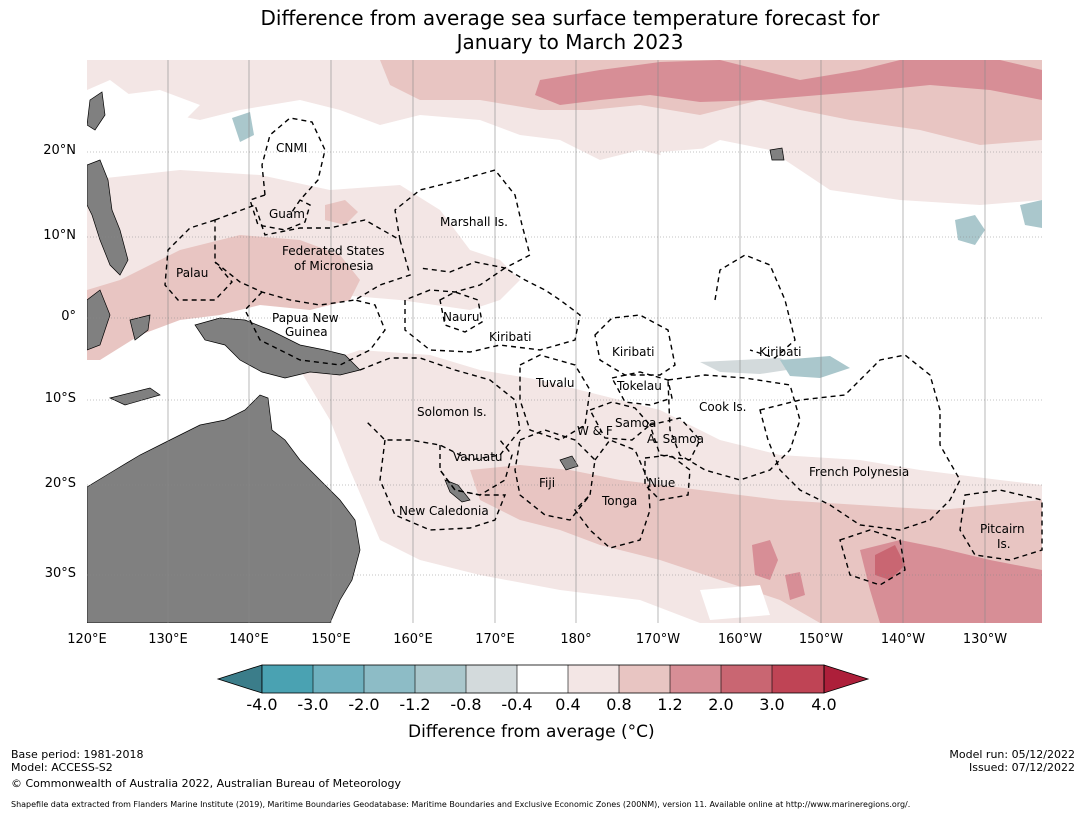 The image size is (1085, 816). I want to click on new-caledonia-landmass, so click(457, 491).